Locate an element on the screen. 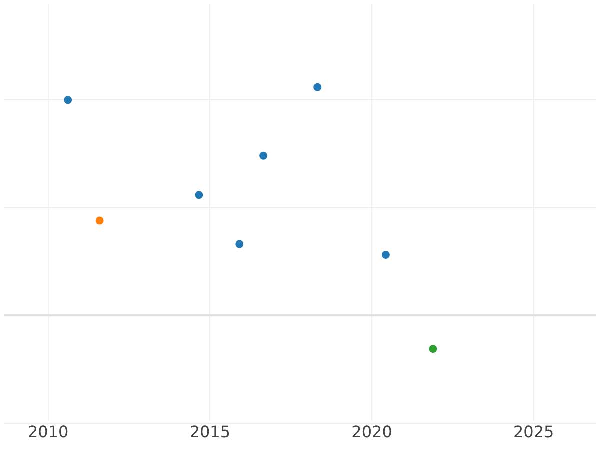  x-tick-label: 2020 is located at coordinates (372, 432).